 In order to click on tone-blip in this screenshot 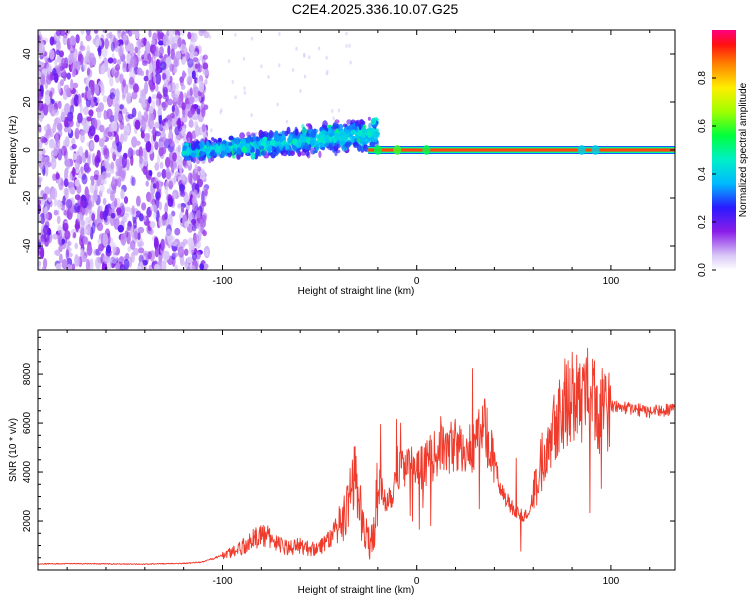, I will do `click(377, 150)`.